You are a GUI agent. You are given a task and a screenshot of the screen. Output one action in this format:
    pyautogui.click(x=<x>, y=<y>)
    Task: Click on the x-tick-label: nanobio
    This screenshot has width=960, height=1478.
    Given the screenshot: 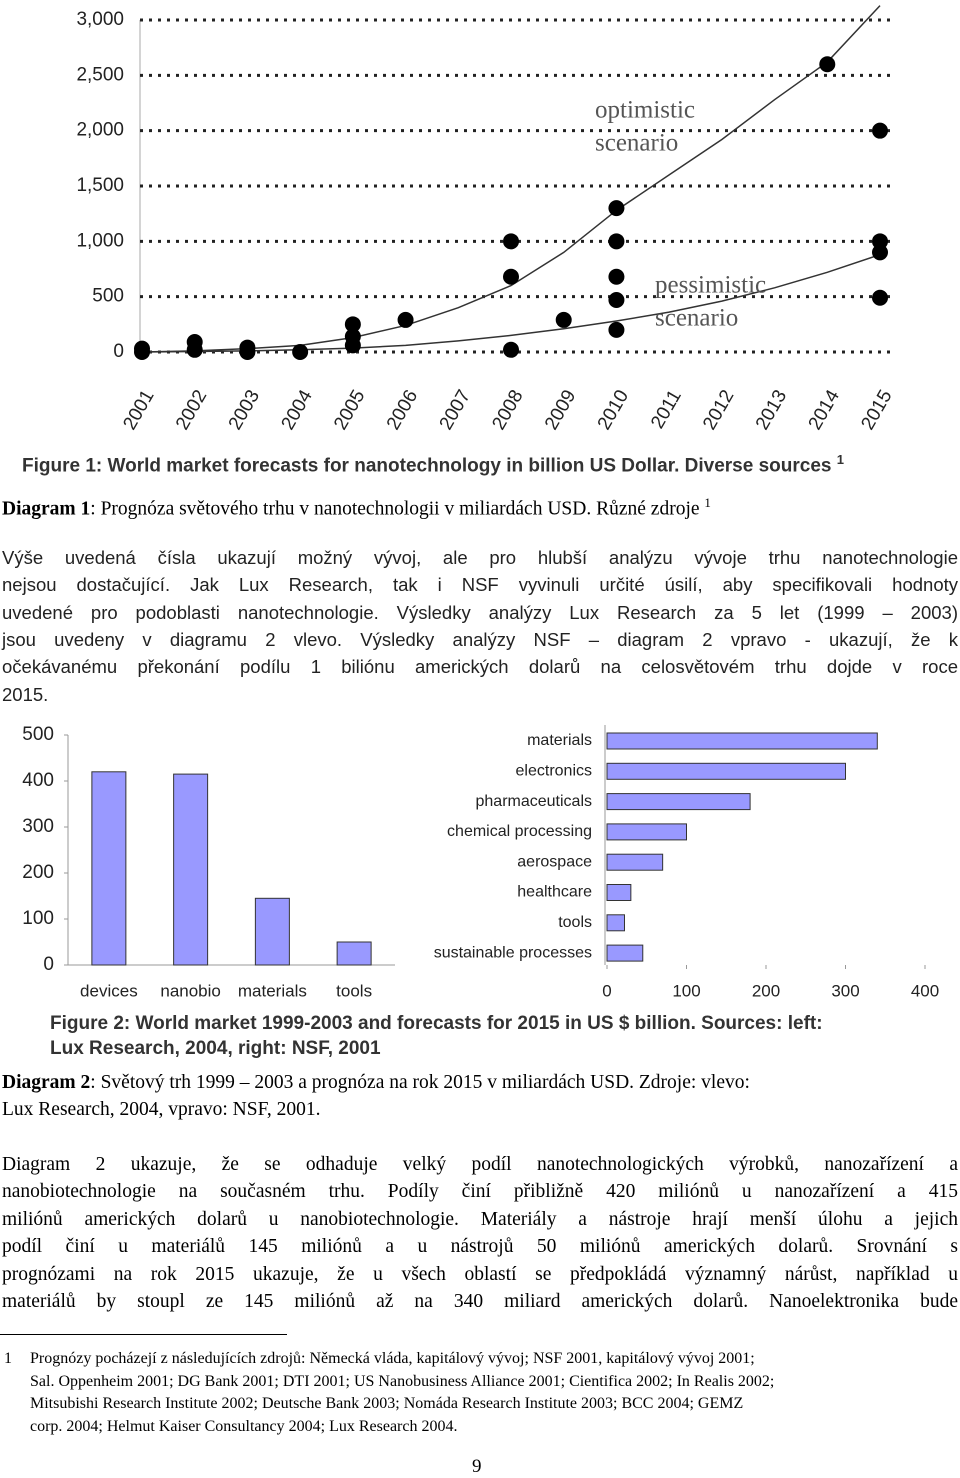 What is the action you would take?
    pyautogui.click(x=190, y=990)
    